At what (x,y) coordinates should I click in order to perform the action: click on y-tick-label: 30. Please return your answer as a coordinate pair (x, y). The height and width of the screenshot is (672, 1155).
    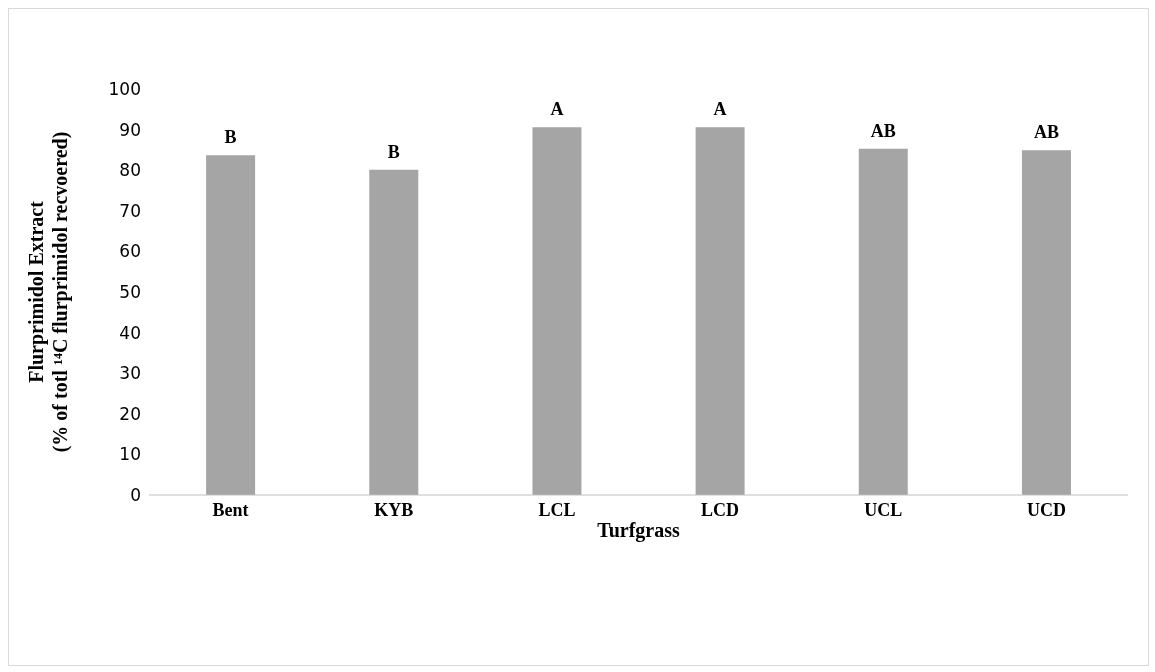
    Looking at the image, I should click on (130, 373).